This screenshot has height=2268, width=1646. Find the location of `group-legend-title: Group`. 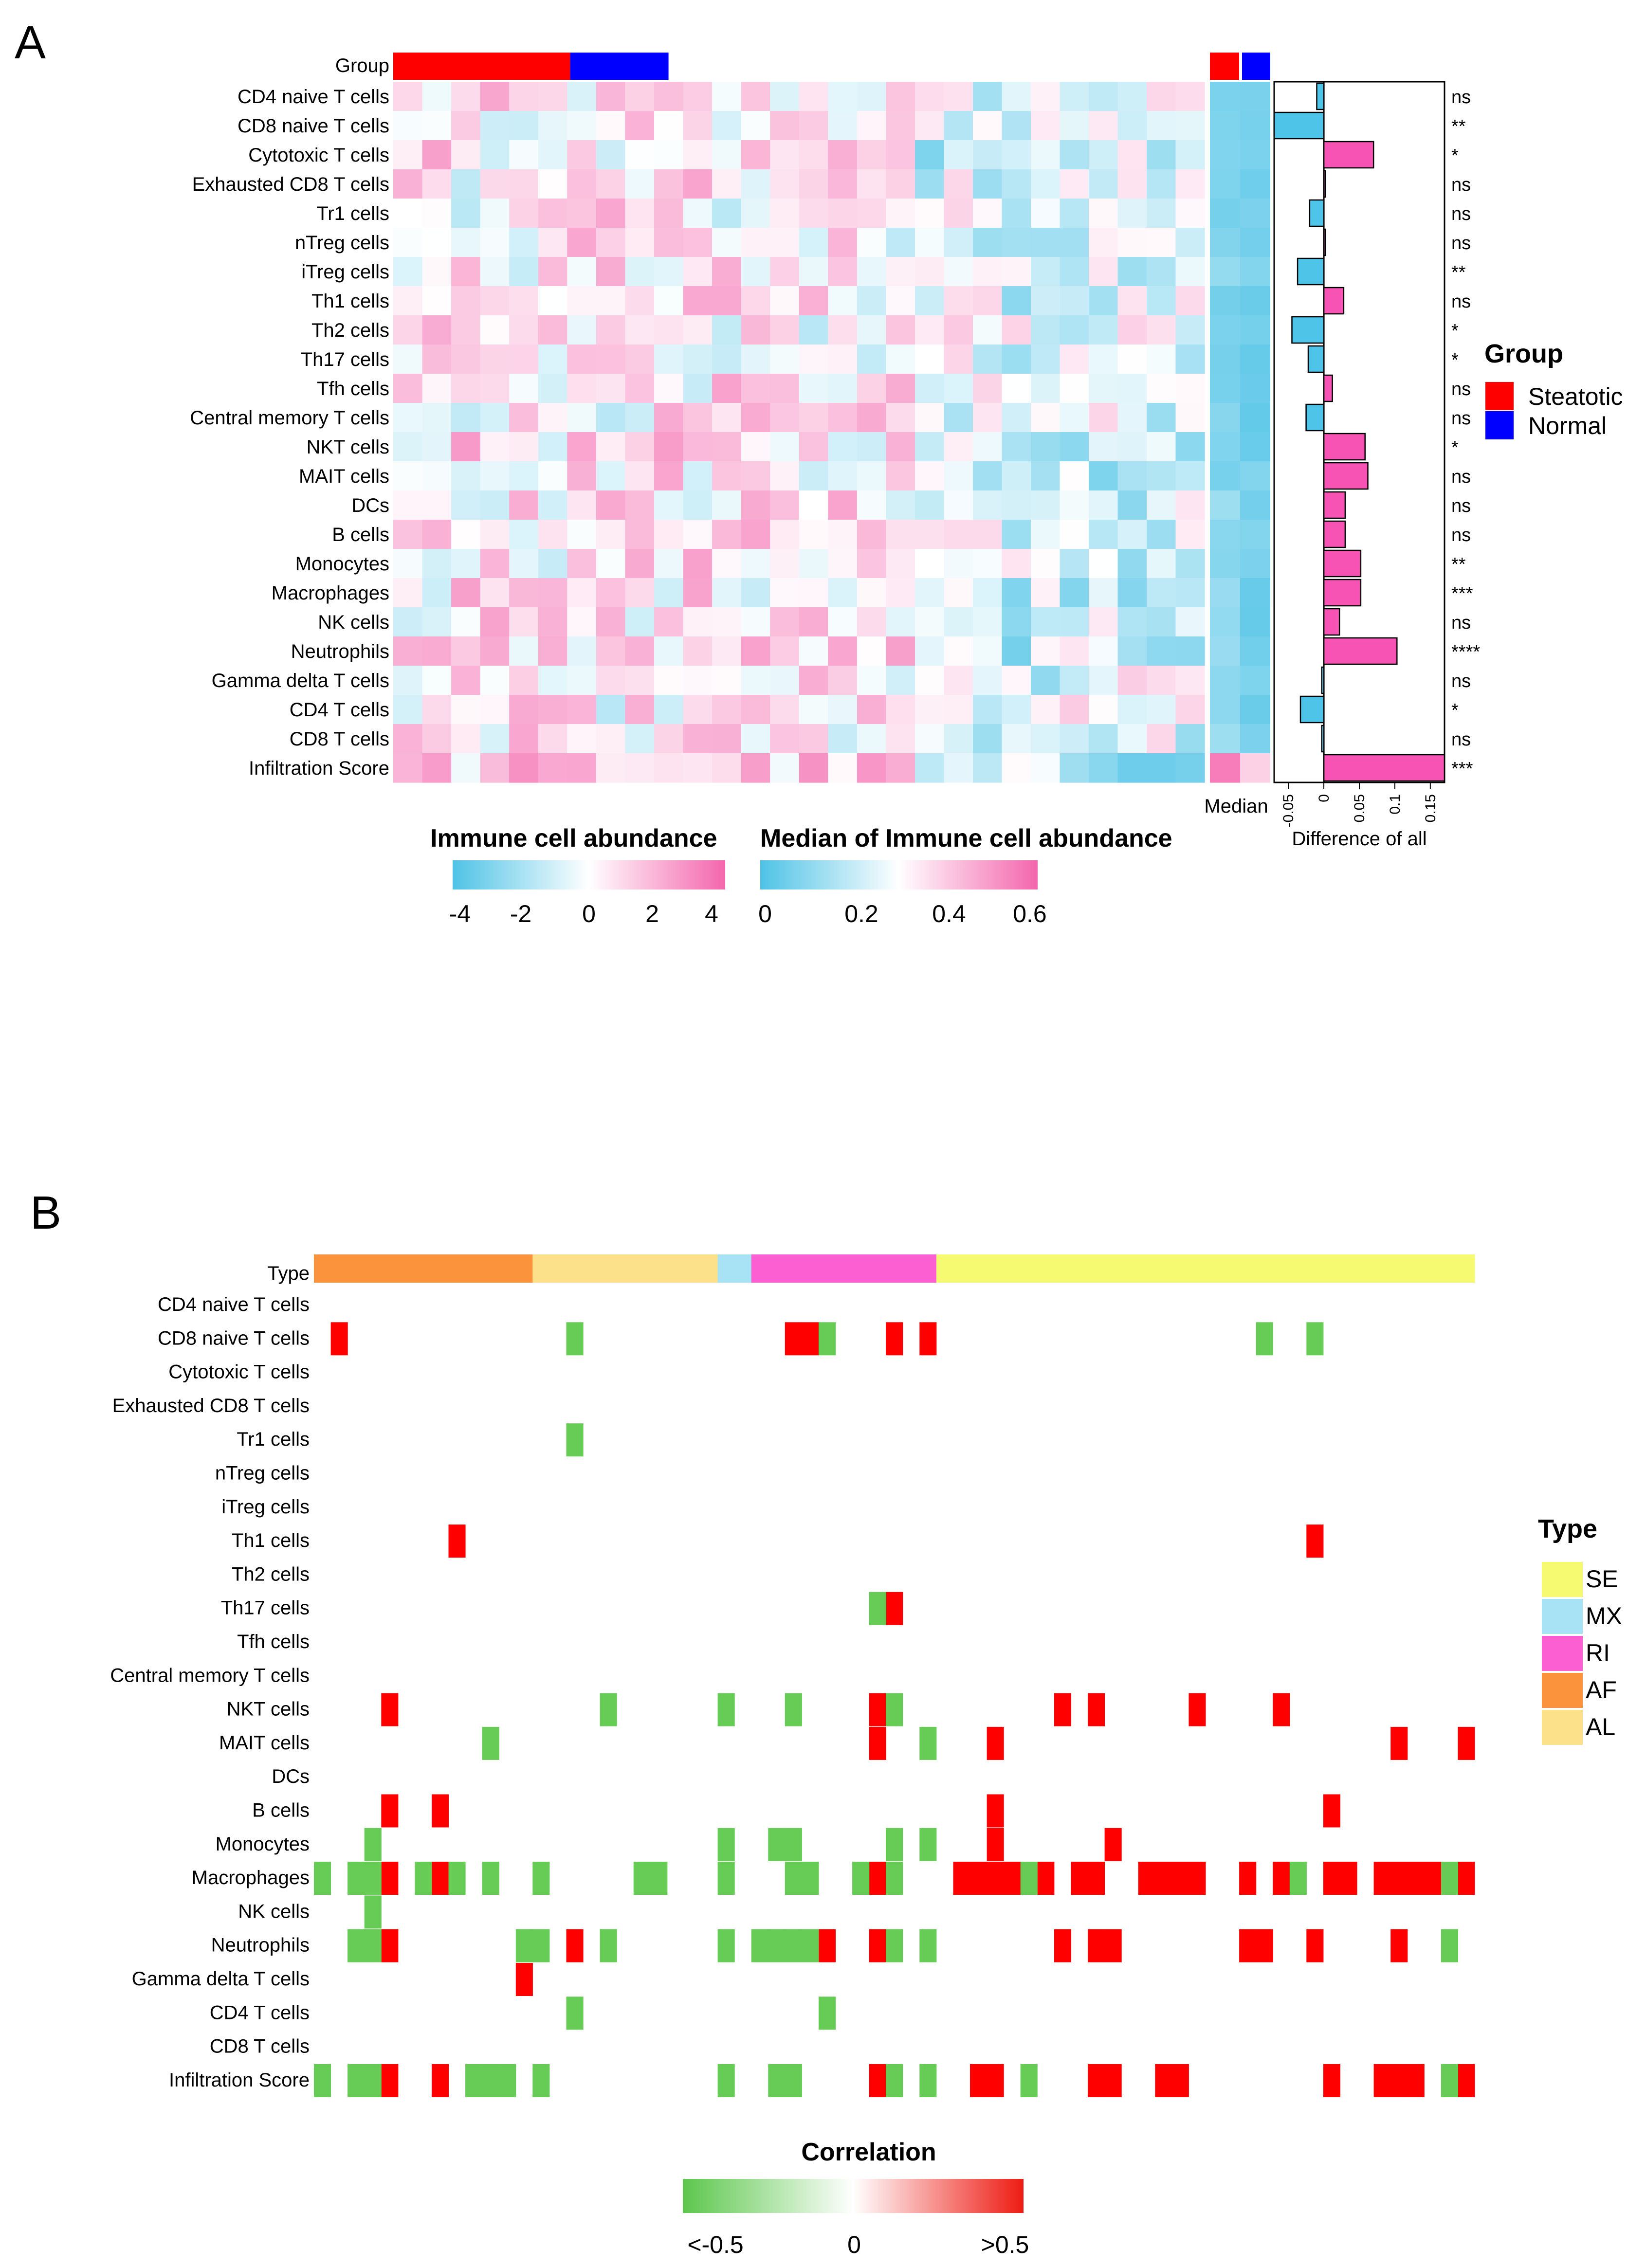

group-legend-title: Group is located at coordinates (1524, 354).